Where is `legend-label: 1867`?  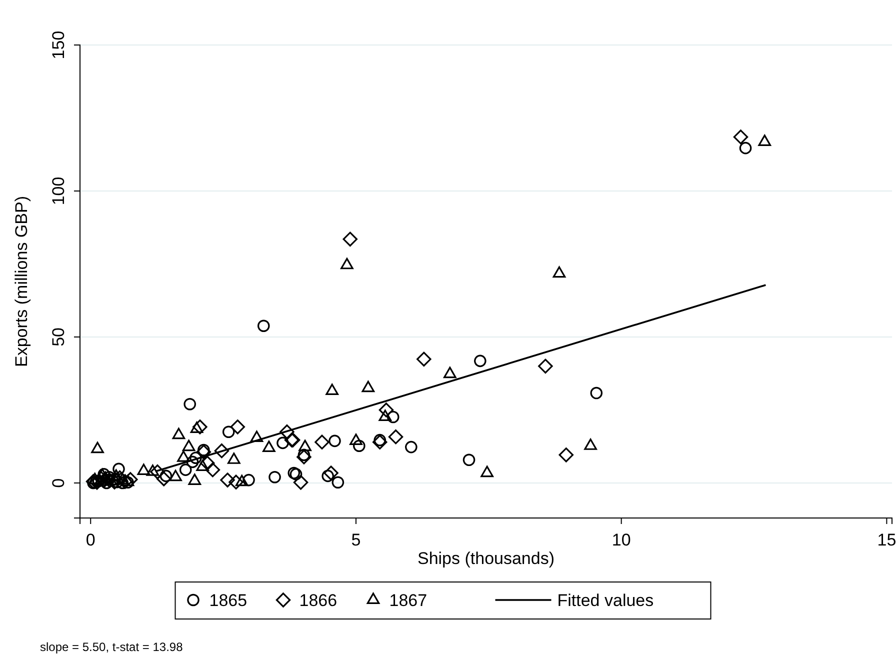
legend-label: 1867 is located at coordinates (408, 600).